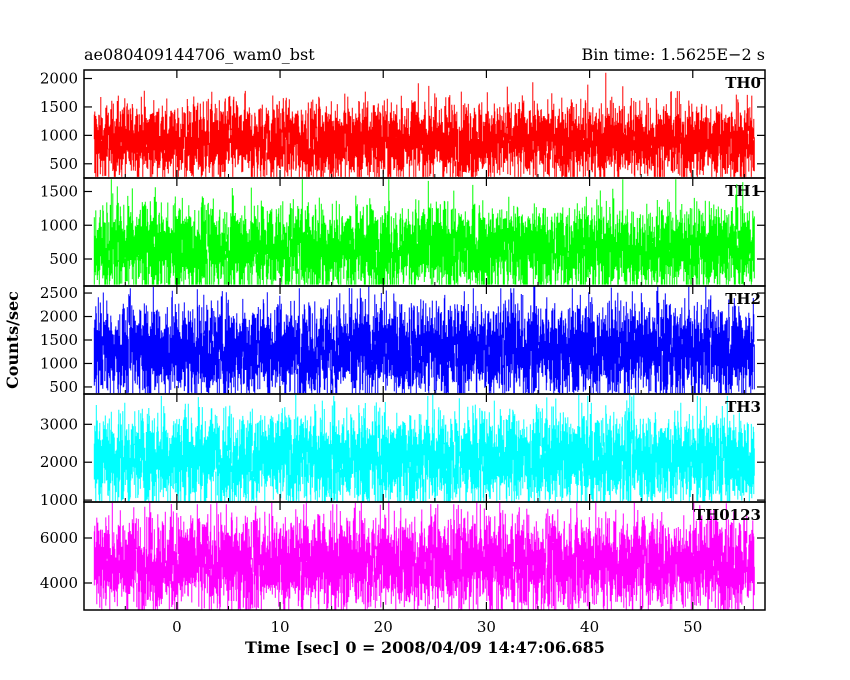 The image size is (850, 680). What do you see at coordinates (424, 124) in the screenshot?
I see `series-th0-line` at bounding box center [424, 124].